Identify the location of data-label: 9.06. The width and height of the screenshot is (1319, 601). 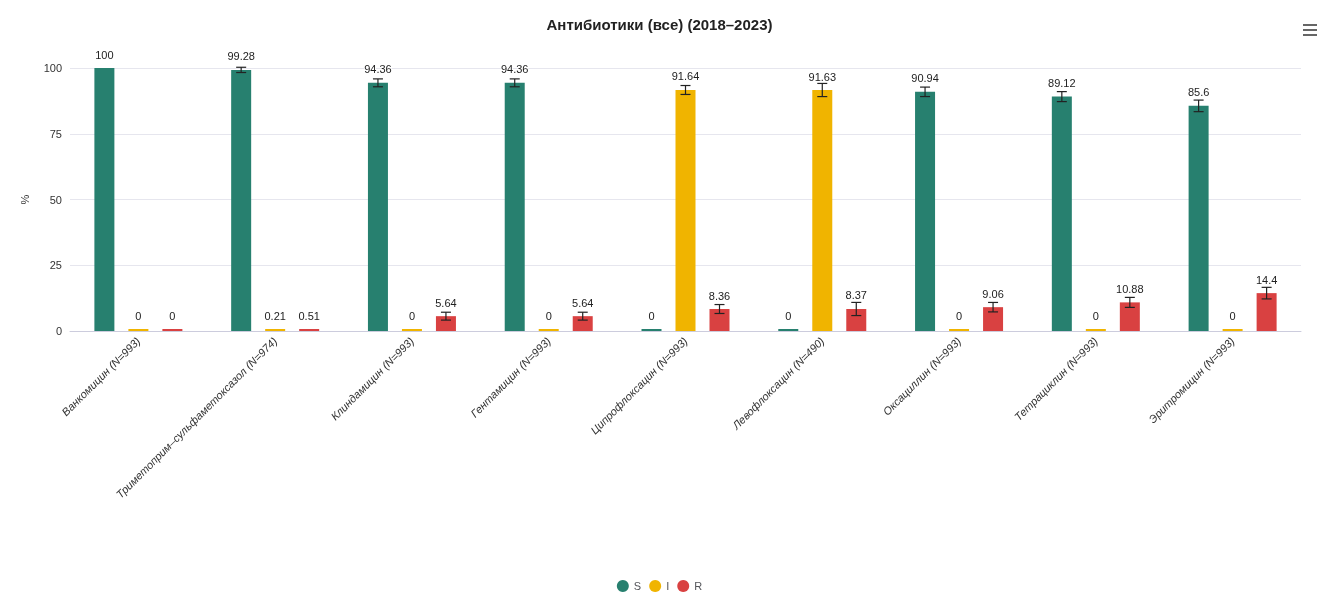
(993, 293).